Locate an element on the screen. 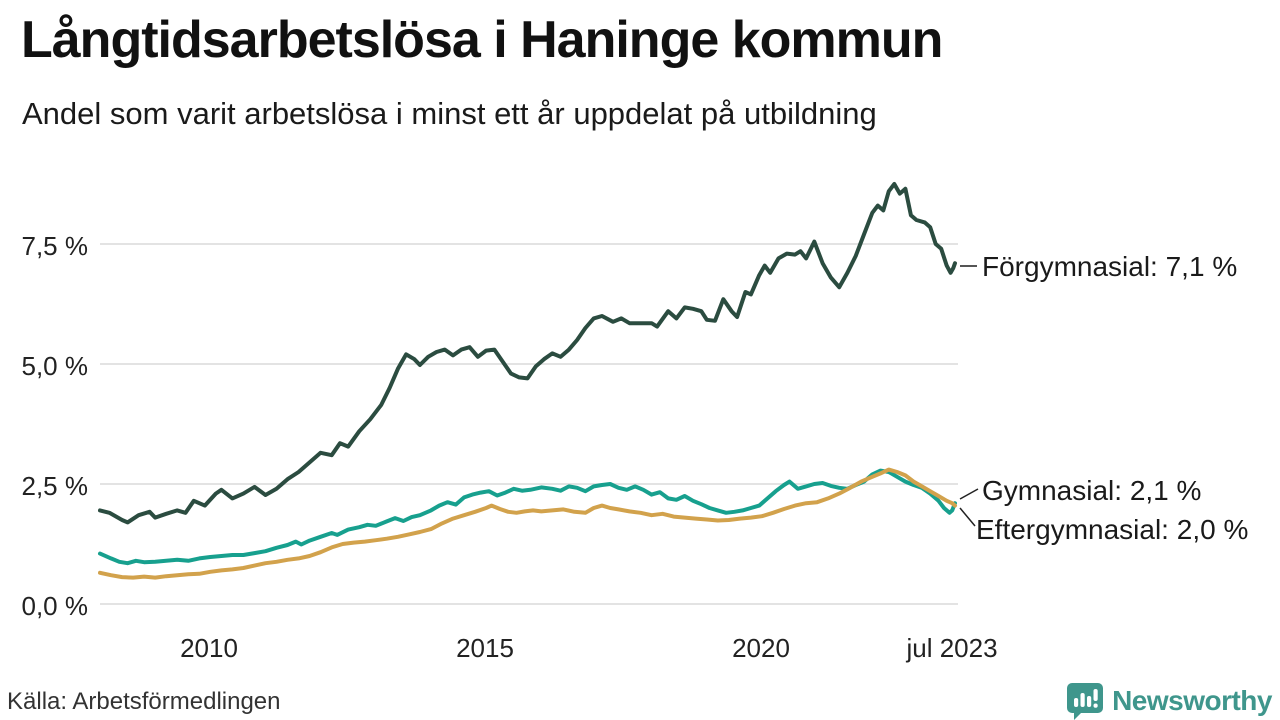  line-gymnasial is located at coordinates (527, 517).